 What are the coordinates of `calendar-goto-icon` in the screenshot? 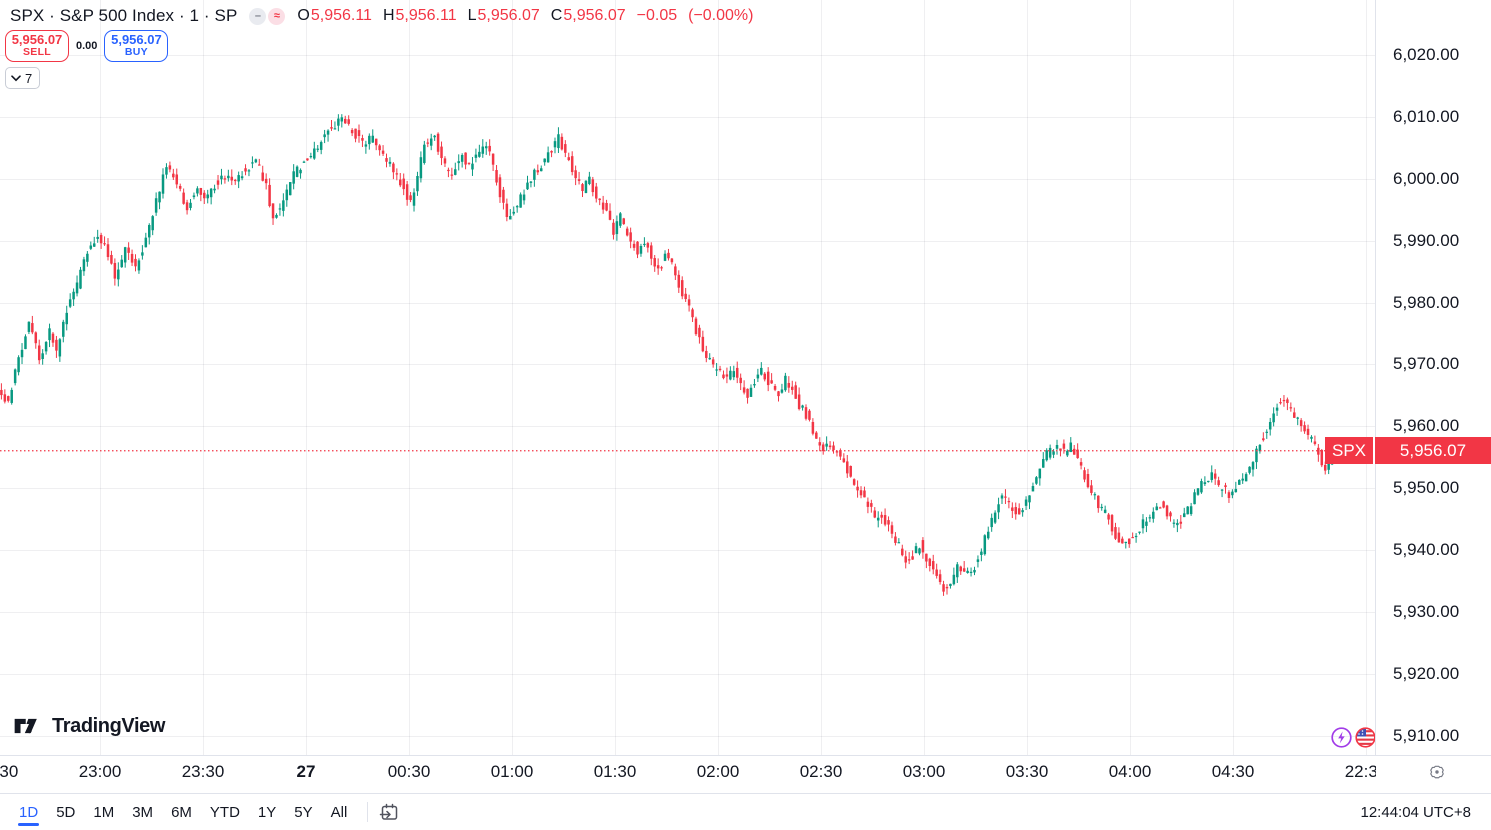 It's located at (389, 811).